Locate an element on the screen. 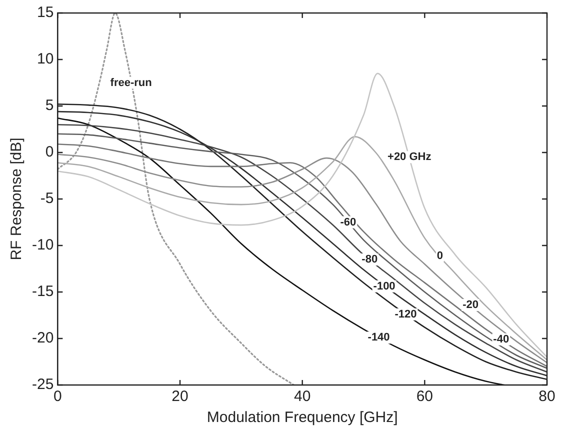 The height and width of the screenshot is (431, 561). x-tick-label: 80 is located at coordinates (547, 397).